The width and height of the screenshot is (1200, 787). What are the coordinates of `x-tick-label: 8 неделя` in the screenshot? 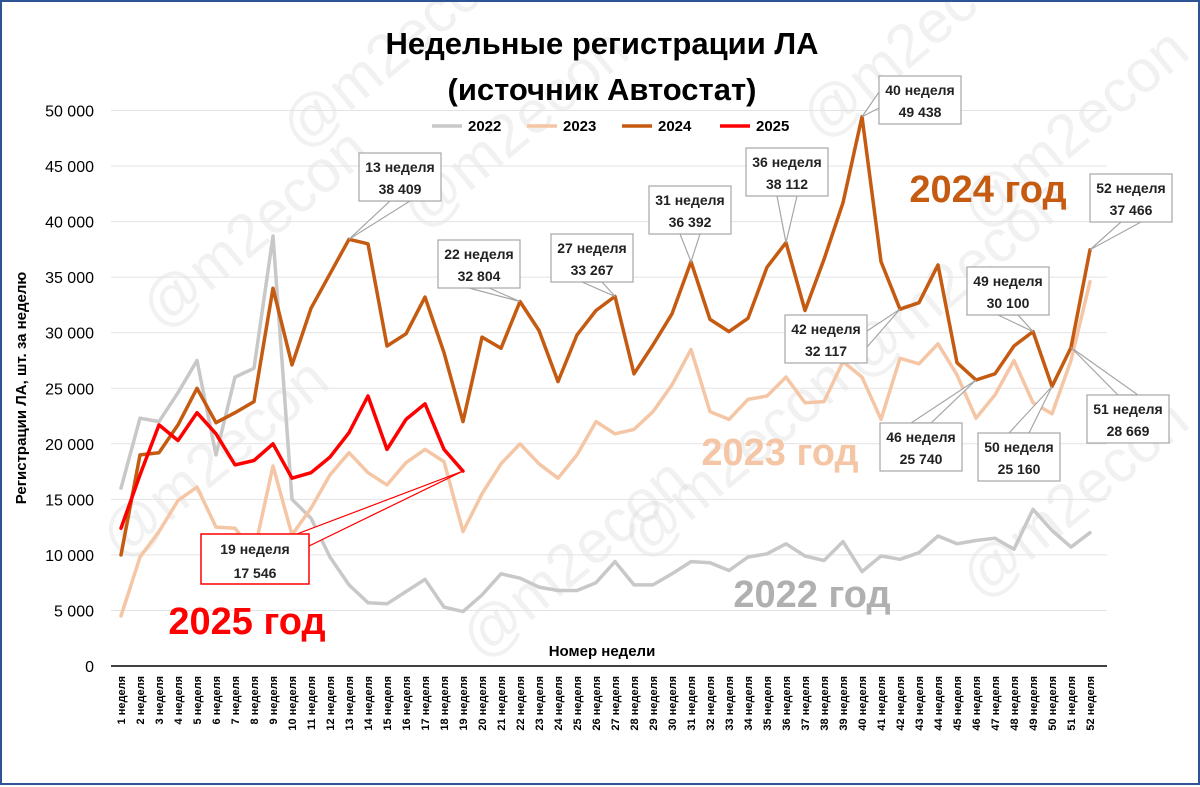 It's located at (255, 700).